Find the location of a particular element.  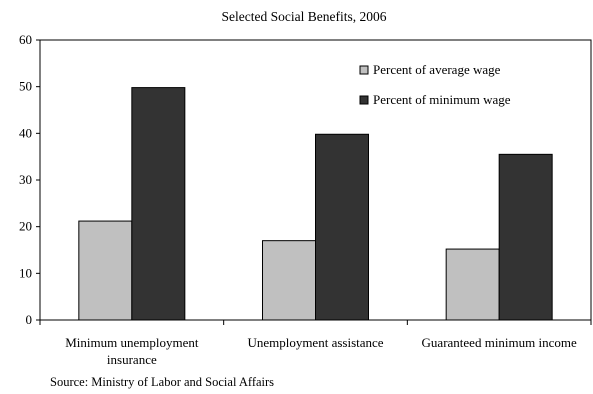

y-tick-label: 10 is located at coordinates (25, 272).